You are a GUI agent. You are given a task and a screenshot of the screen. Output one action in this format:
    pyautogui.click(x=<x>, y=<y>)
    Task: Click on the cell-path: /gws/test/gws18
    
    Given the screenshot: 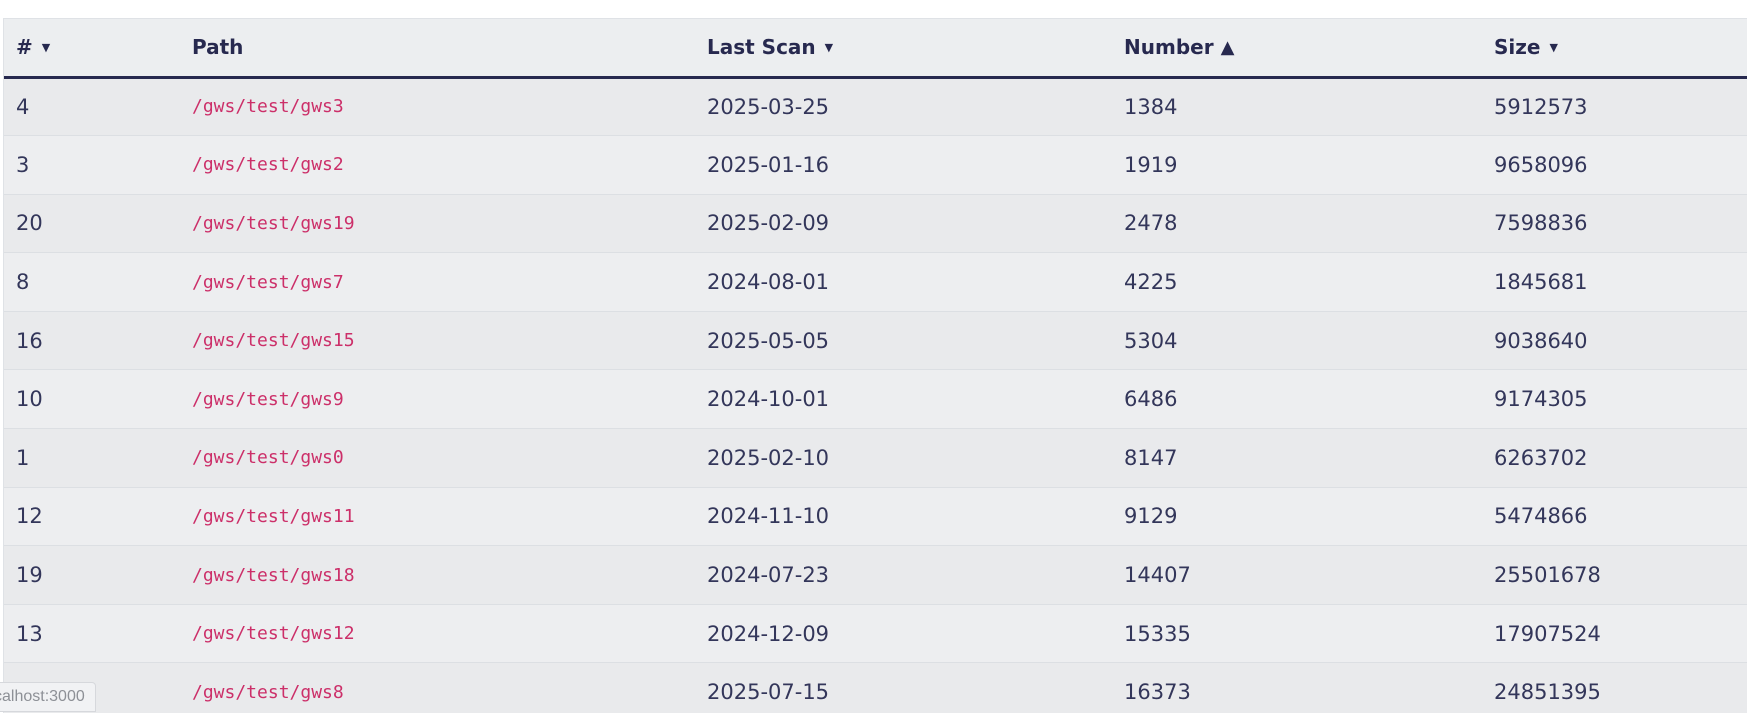 What is the action you would take?
    pyautogui.click(x=273, y=575)
    